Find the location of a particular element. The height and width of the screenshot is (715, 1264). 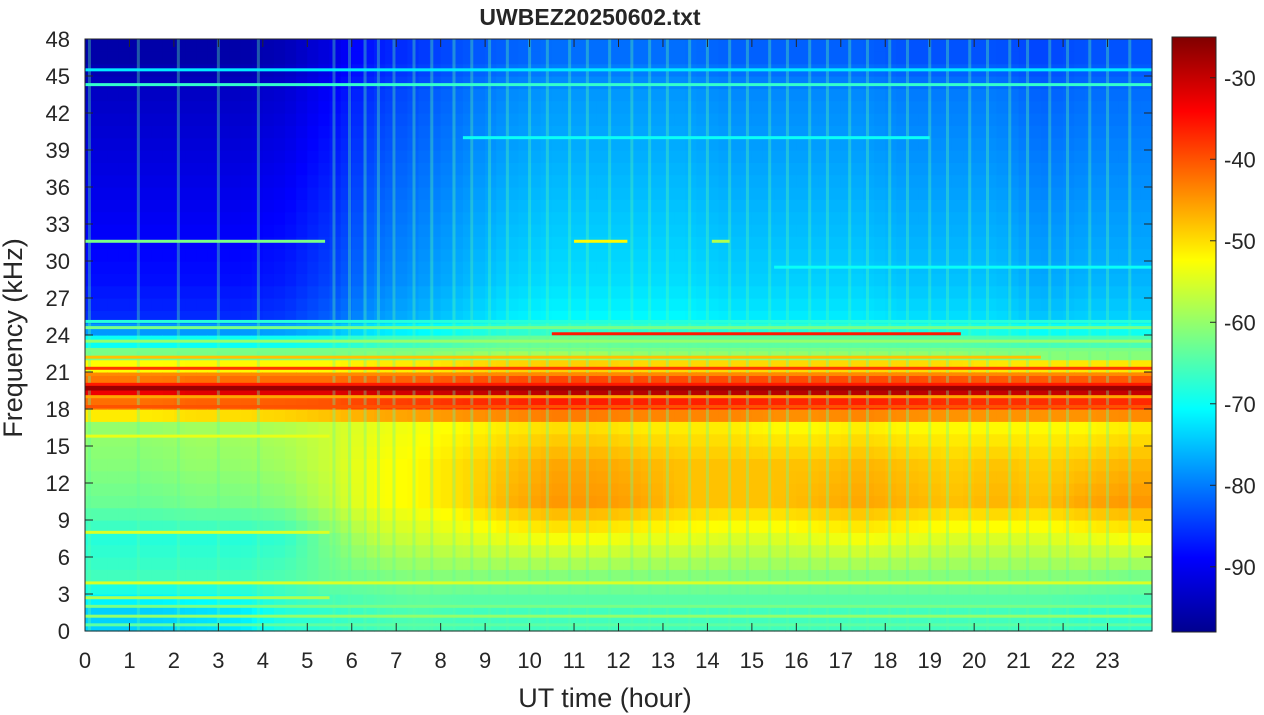

x-tick-label: 19 is located at coordinates (929, 660).